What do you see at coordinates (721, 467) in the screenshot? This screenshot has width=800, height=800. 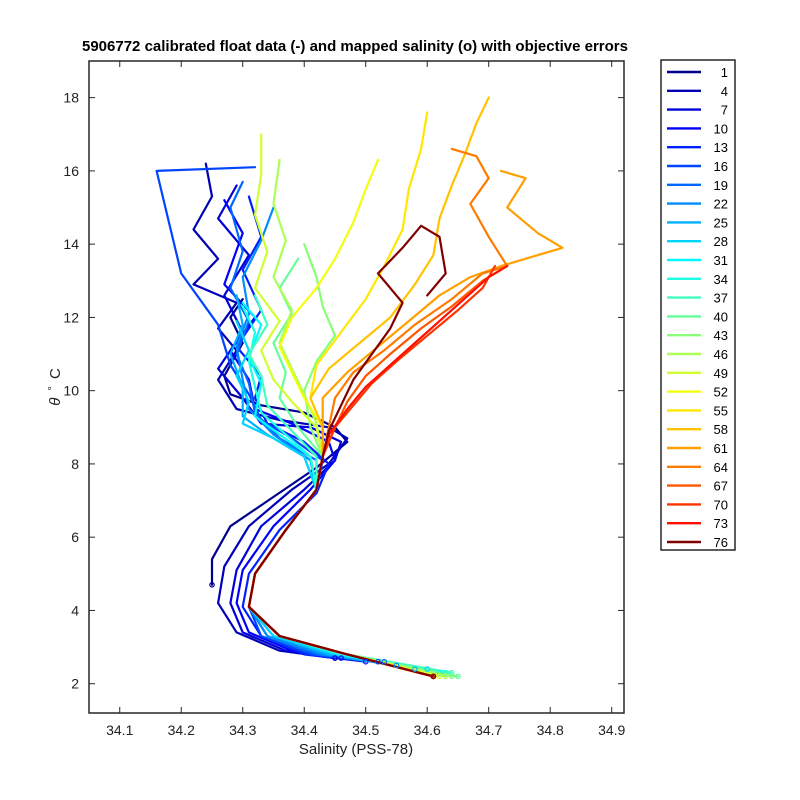 I see `legend-label: 64` at bounding box center [721, 467].